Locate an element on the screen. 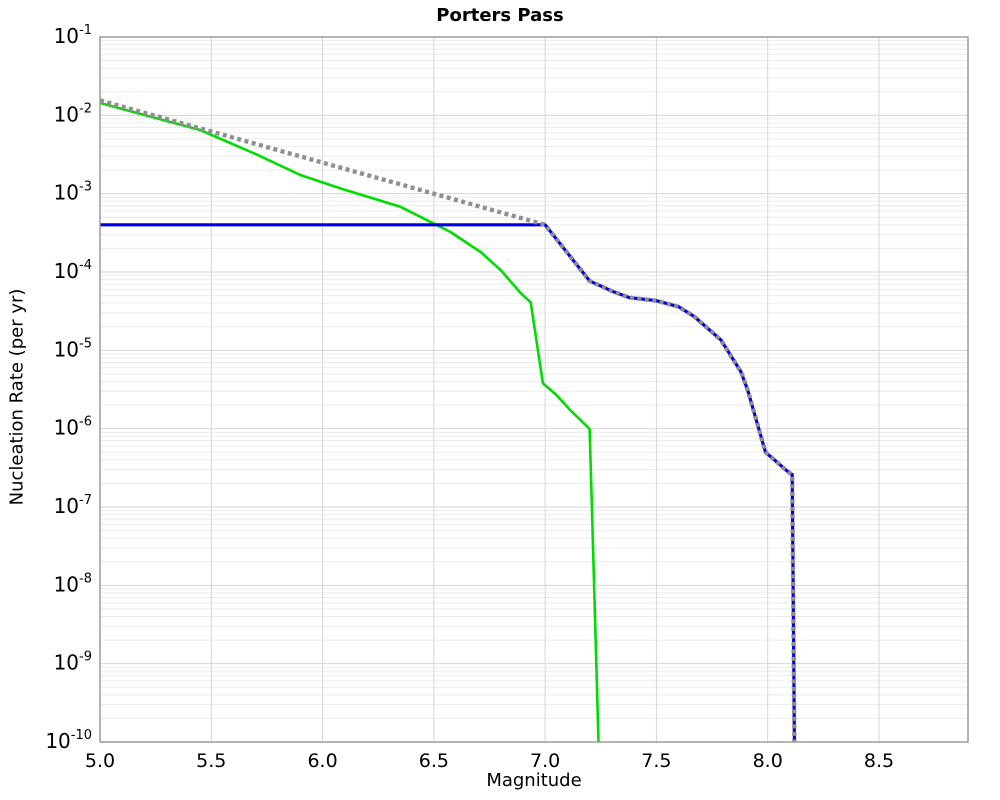 This screenshot has height=800, width=1000. x-tick-label: 7.0 is located at coordinates (545, 761).